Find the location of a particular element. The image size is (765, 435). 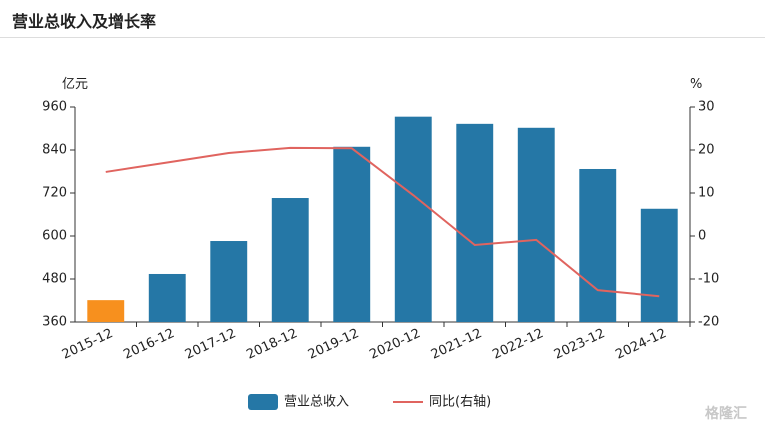

y2-tick-label: 0 is located at coordinates (702, 236).